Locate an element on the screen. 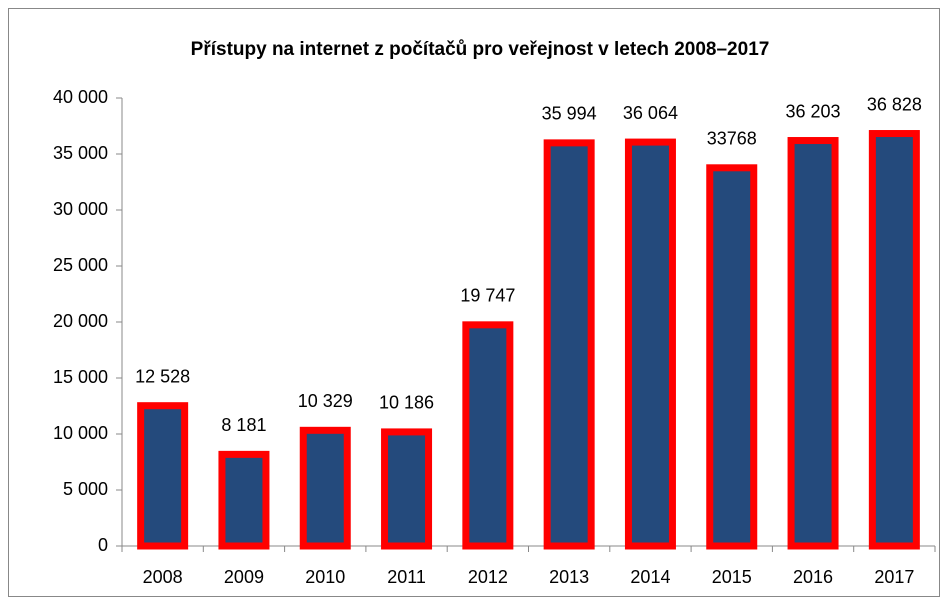 The height and width of the screenshot is (605, 949). value-label: 36 064 is located at coordinates (650, 113).